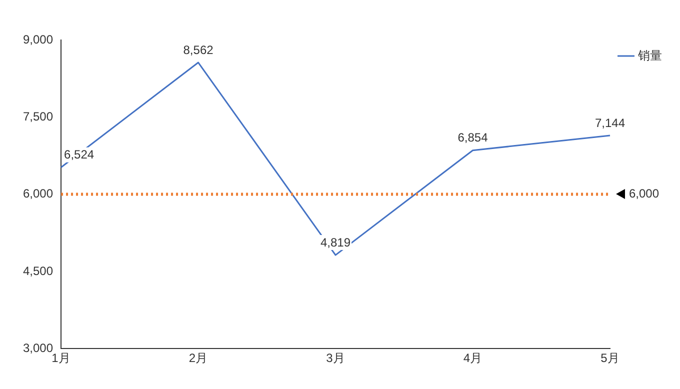  I want to click on x-tick-label: 5月, so click(610, 358).